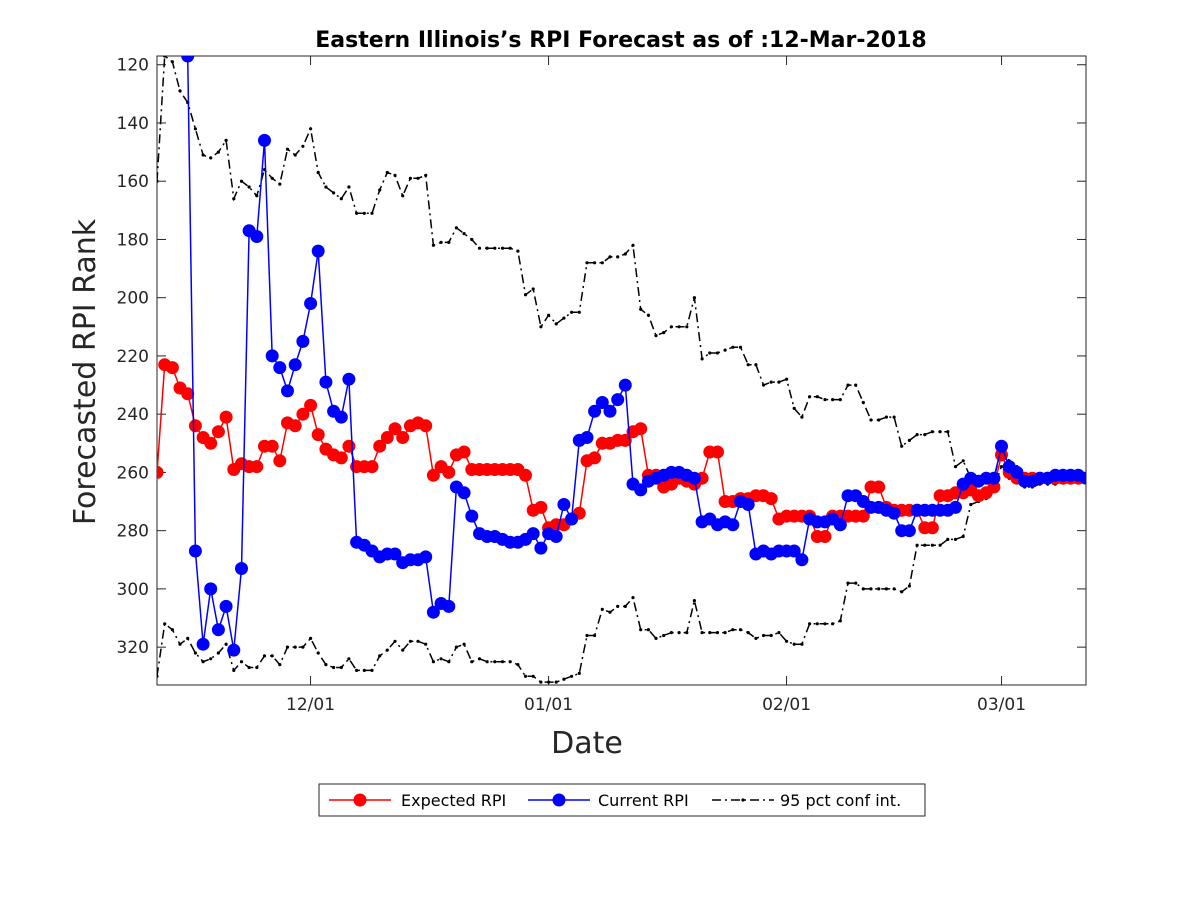 Image resolution: width=1200 pixels, height=900 pixels. What do you see at coordinates (622, 800) in the screenshot?
I see `legend-box` at bounding box center [622, 800].